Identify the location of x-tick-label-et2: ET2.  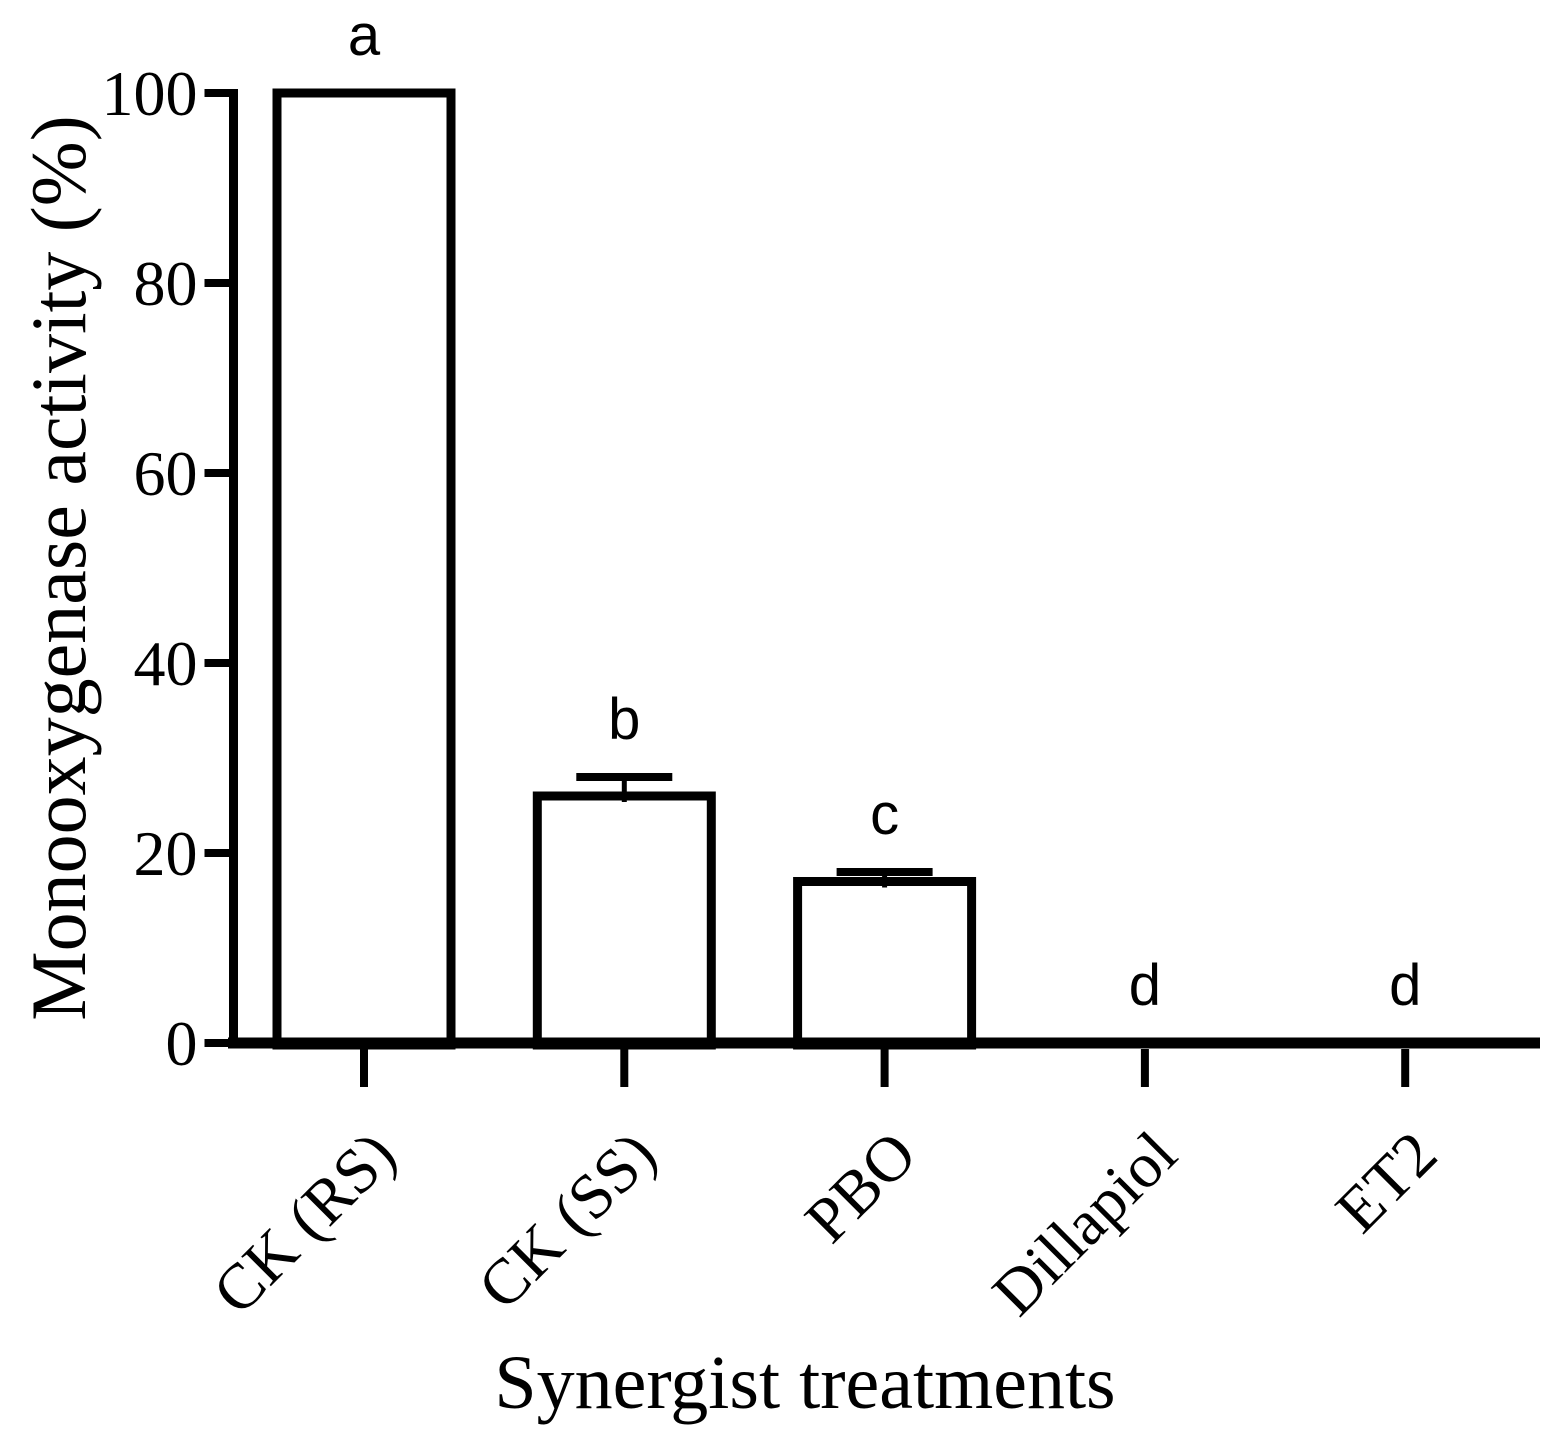
(1386, 1182).